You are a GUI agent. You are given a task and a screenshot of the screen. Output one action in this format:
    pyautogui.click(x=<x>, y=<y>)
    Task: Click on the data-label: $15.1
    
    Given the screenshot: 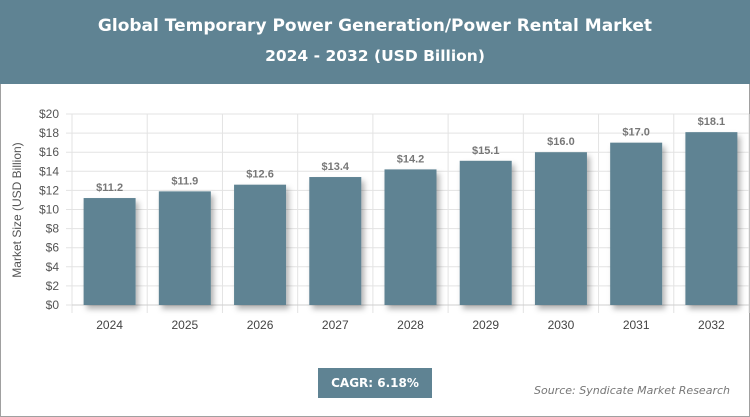 What is the action you would take?
    pyautogui.click(x=486, y=151)
    